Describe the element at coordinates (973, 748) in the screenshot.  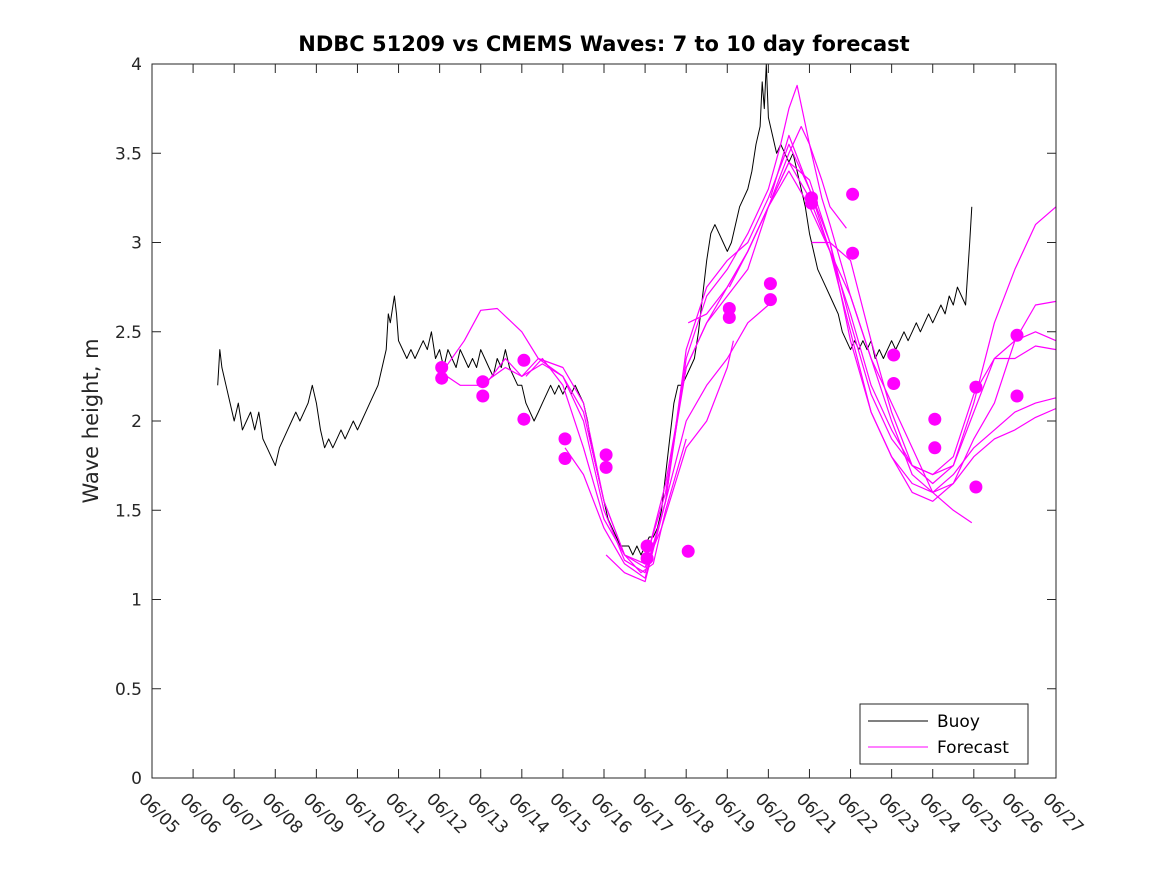
I see `legend-label-forecast: Forecast` at that location.